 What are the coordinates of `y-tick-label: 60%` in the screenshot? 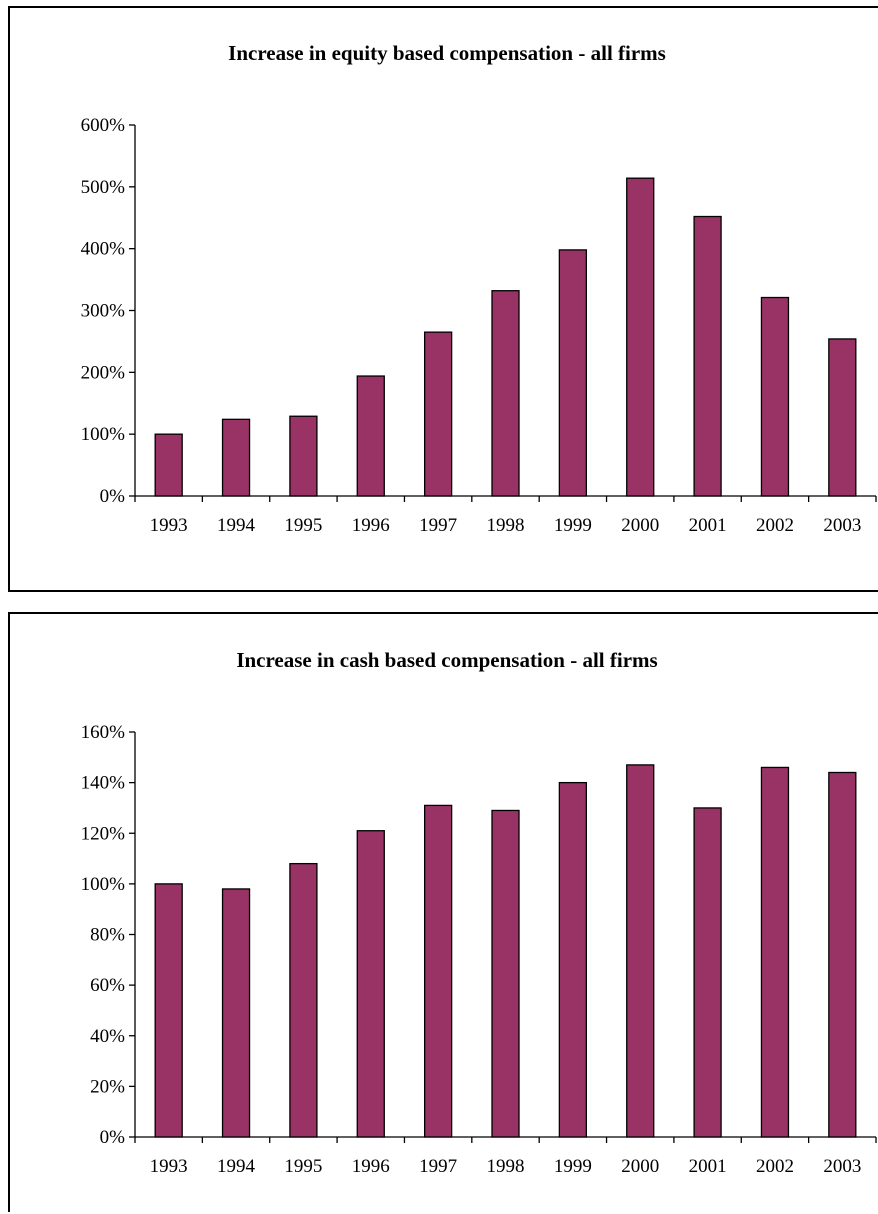 It's located at (107, 985).